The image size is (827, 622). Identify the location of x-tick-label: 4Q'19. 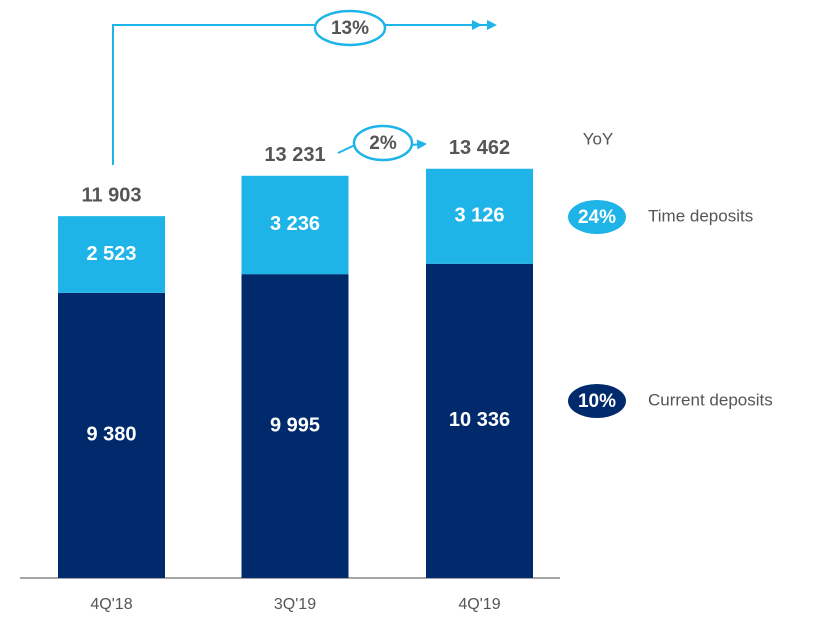
(479, 604).